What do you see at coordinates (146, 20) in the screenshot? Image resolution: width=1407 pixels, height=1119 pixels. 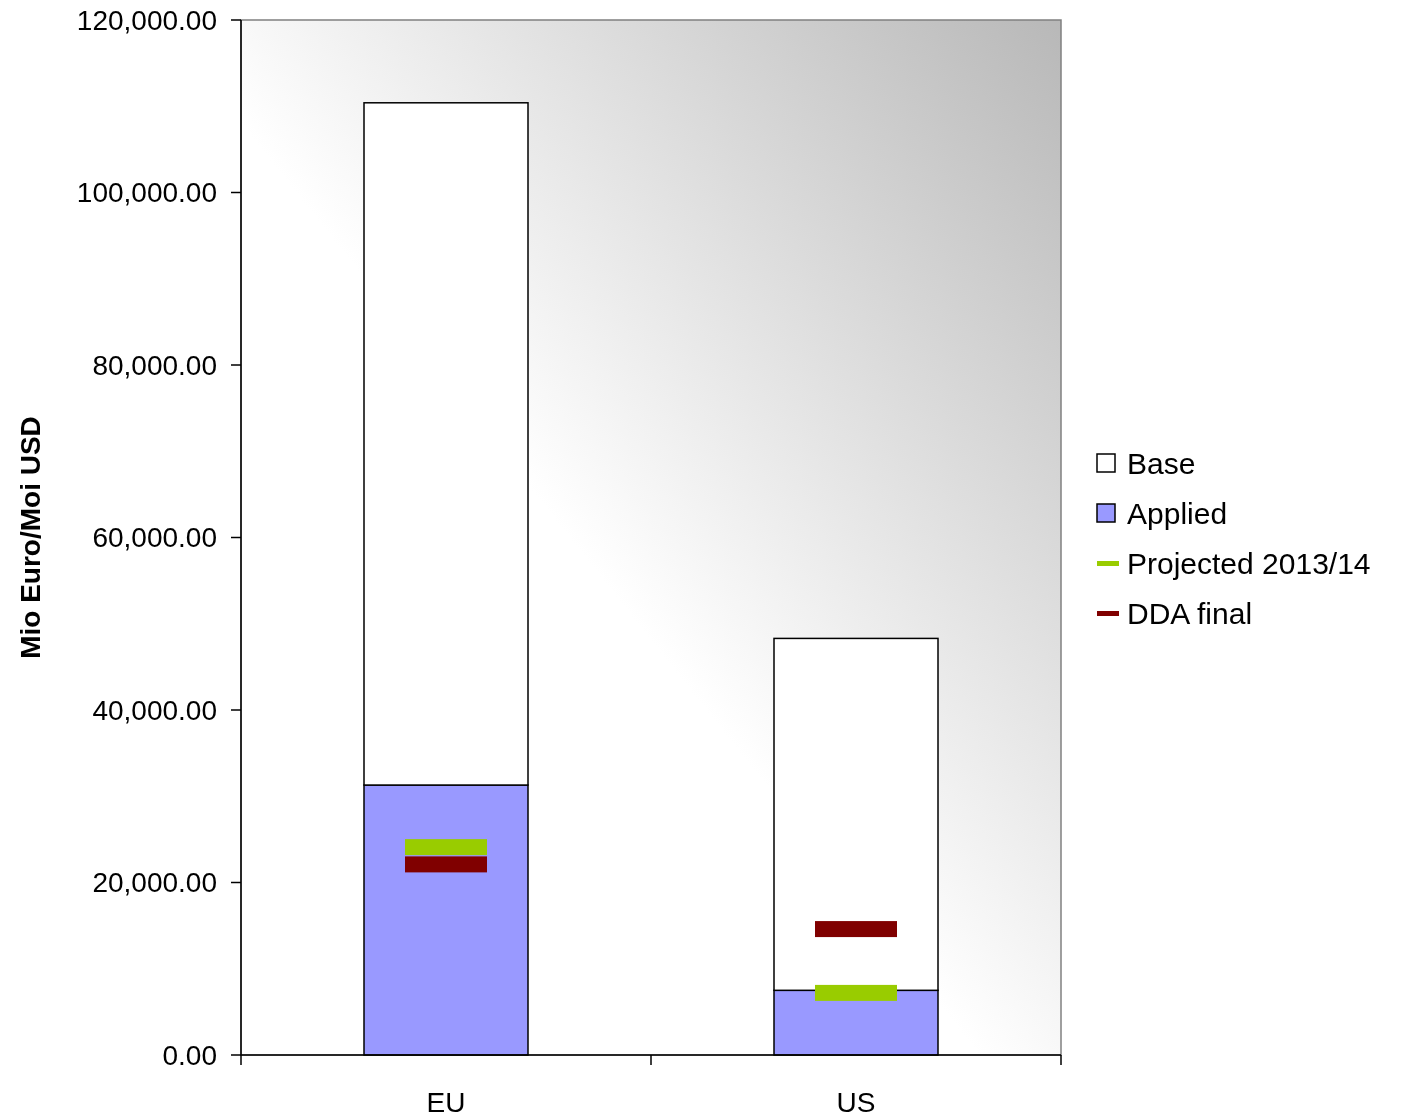 I see `y-tick-label: 120,000.00` at bounding box center [146, 20].